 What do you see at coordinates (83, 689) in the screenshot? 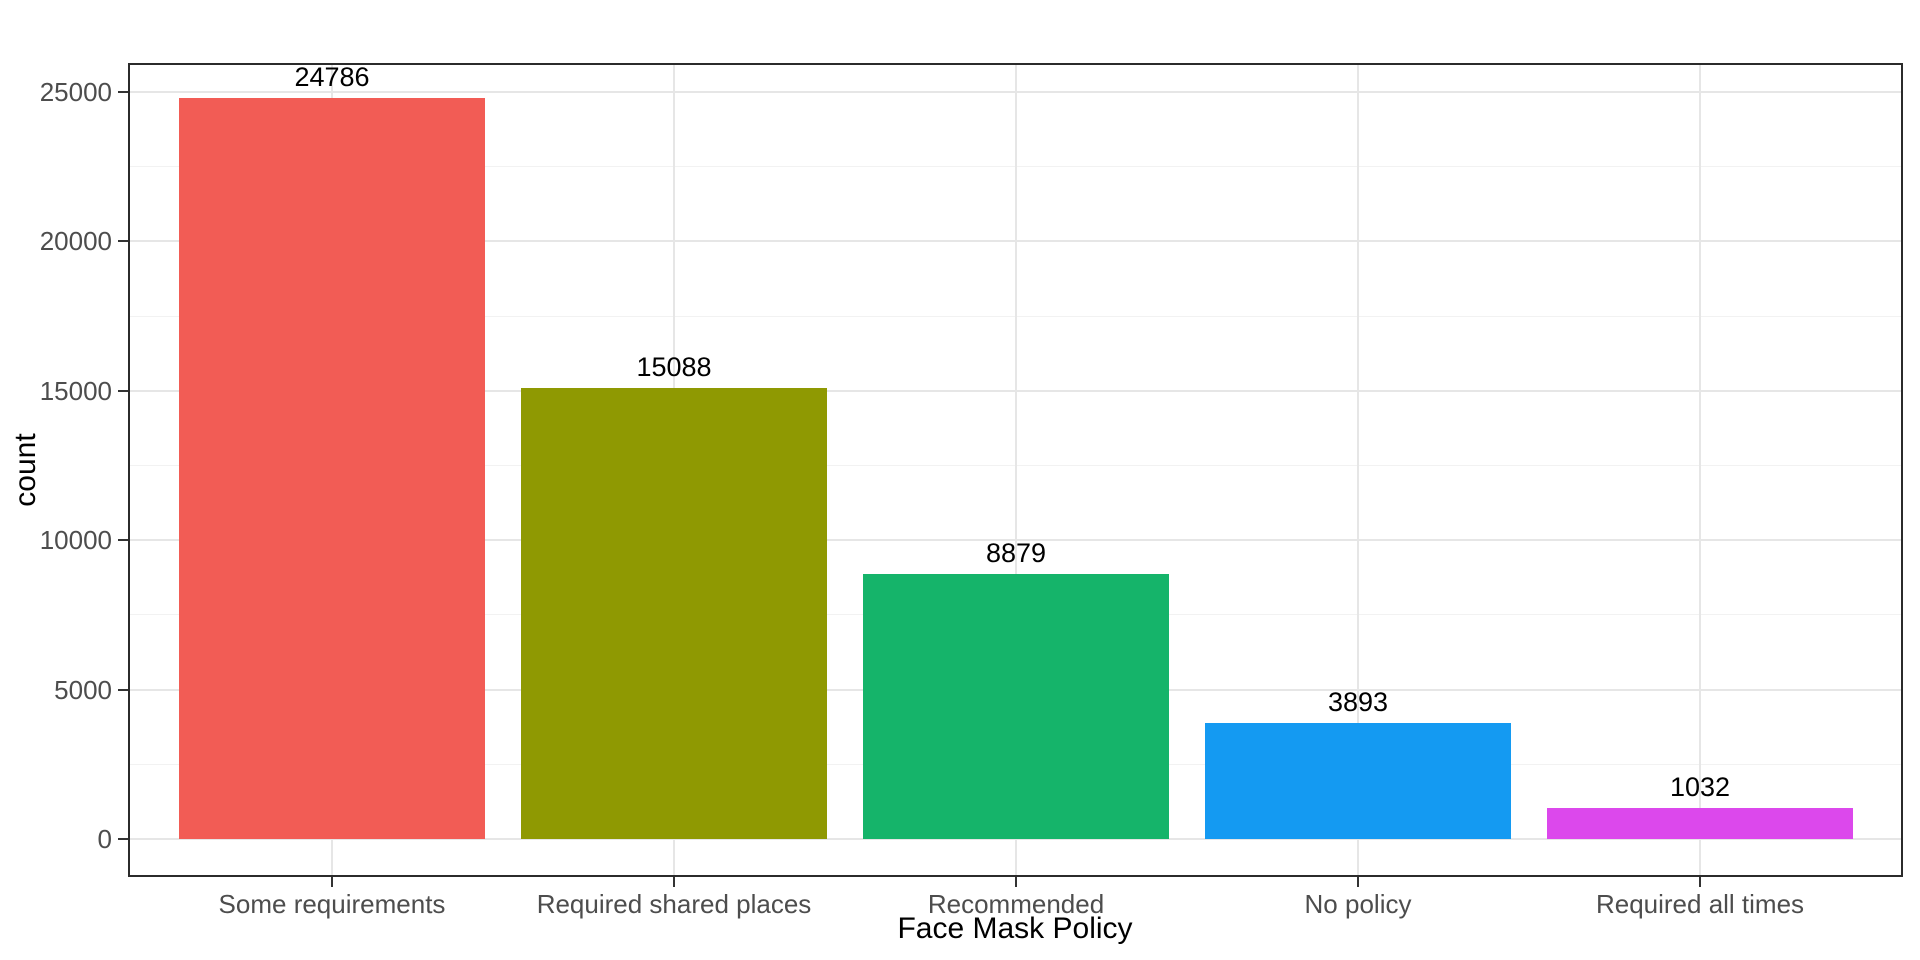
I see `y-axis-tick-label: 5000` at bounding box center [83, 689].